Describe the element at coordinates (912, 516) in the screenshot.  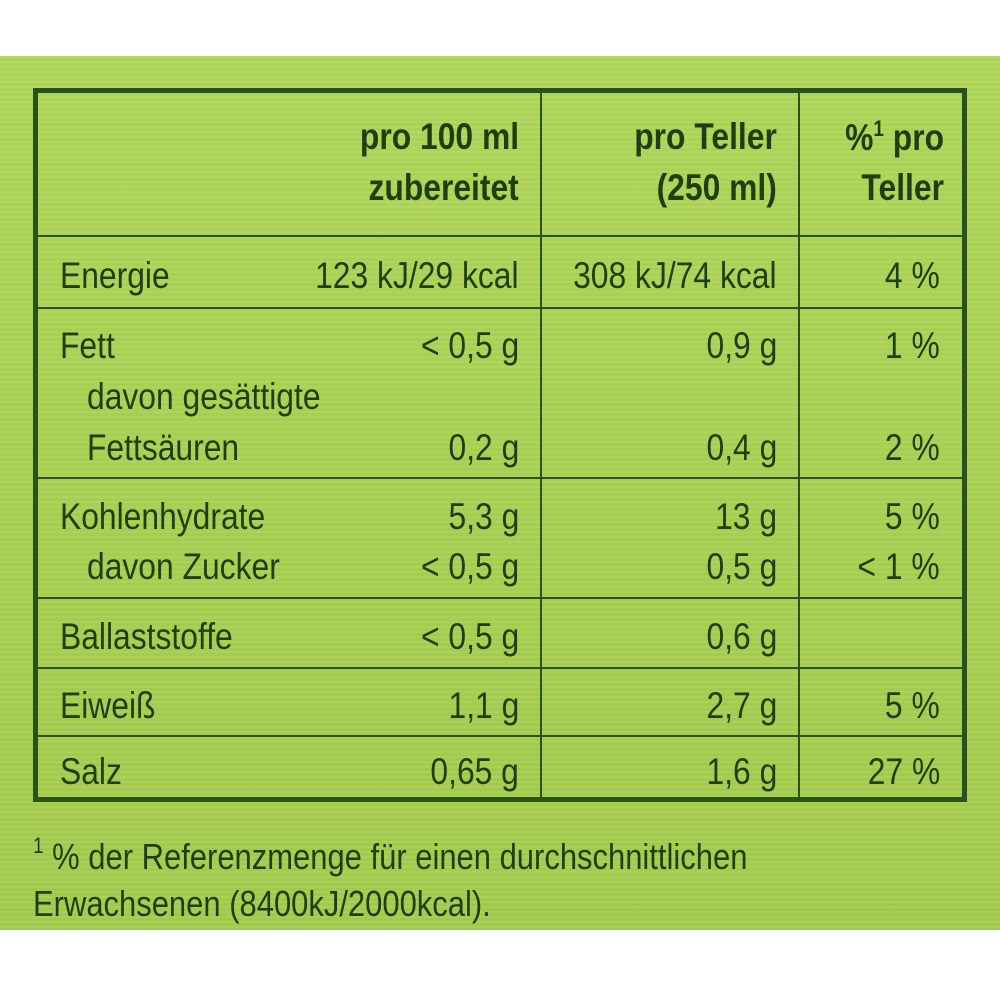
I see `value-kohlenhydrate-pct: 5 %` at that location.